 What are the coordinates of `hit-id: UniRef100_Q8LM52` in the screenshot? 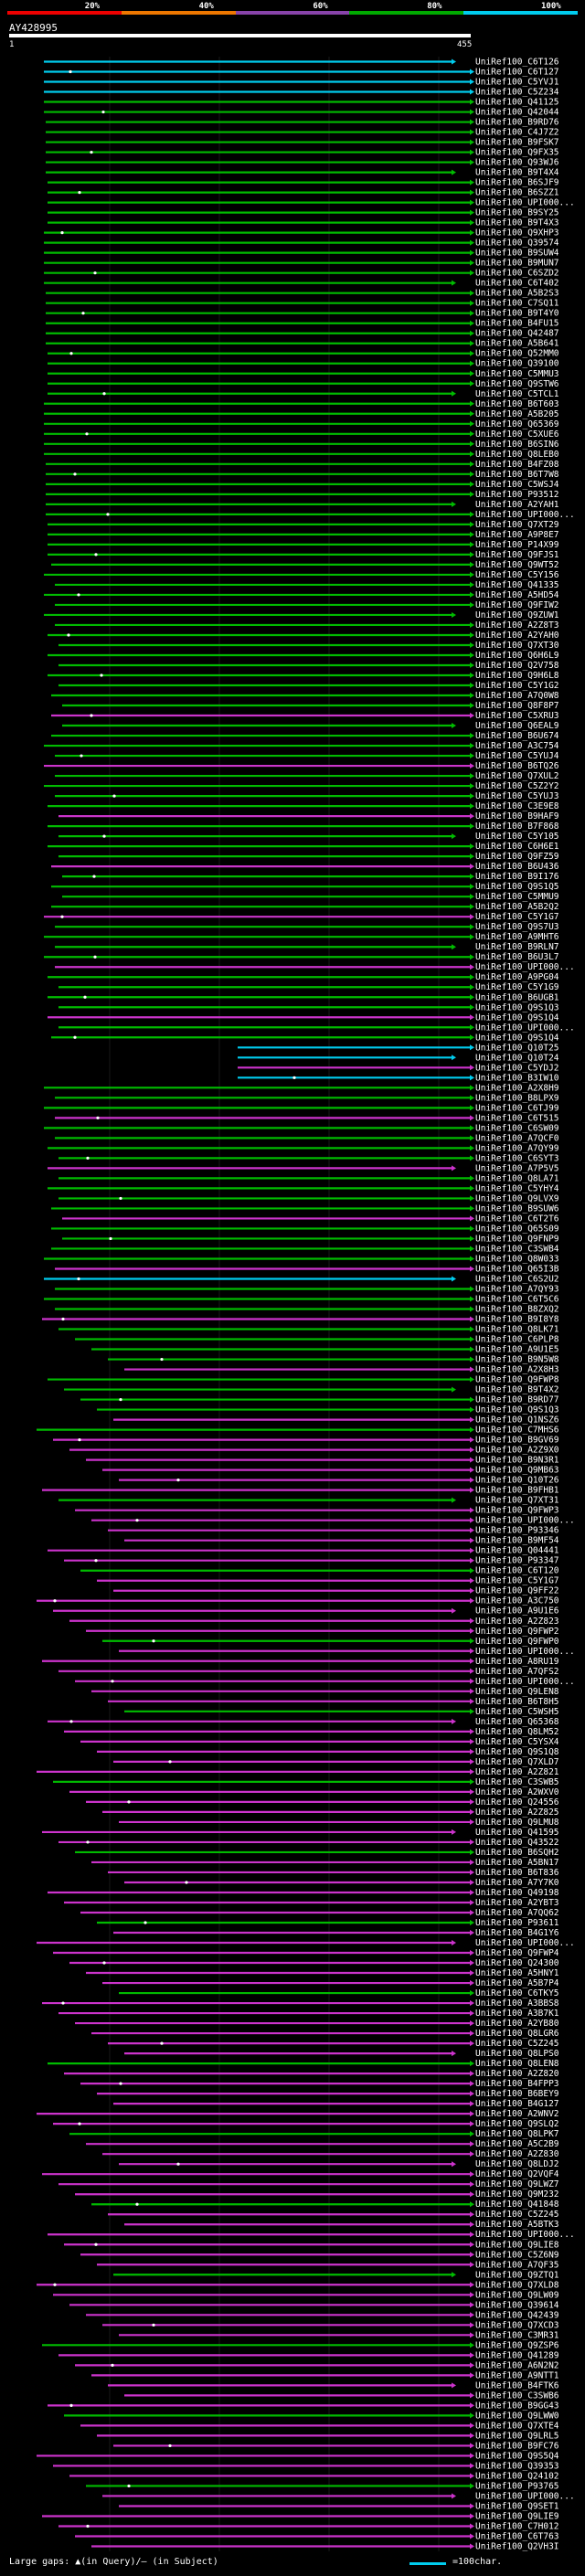 It's located at (517, 1732).